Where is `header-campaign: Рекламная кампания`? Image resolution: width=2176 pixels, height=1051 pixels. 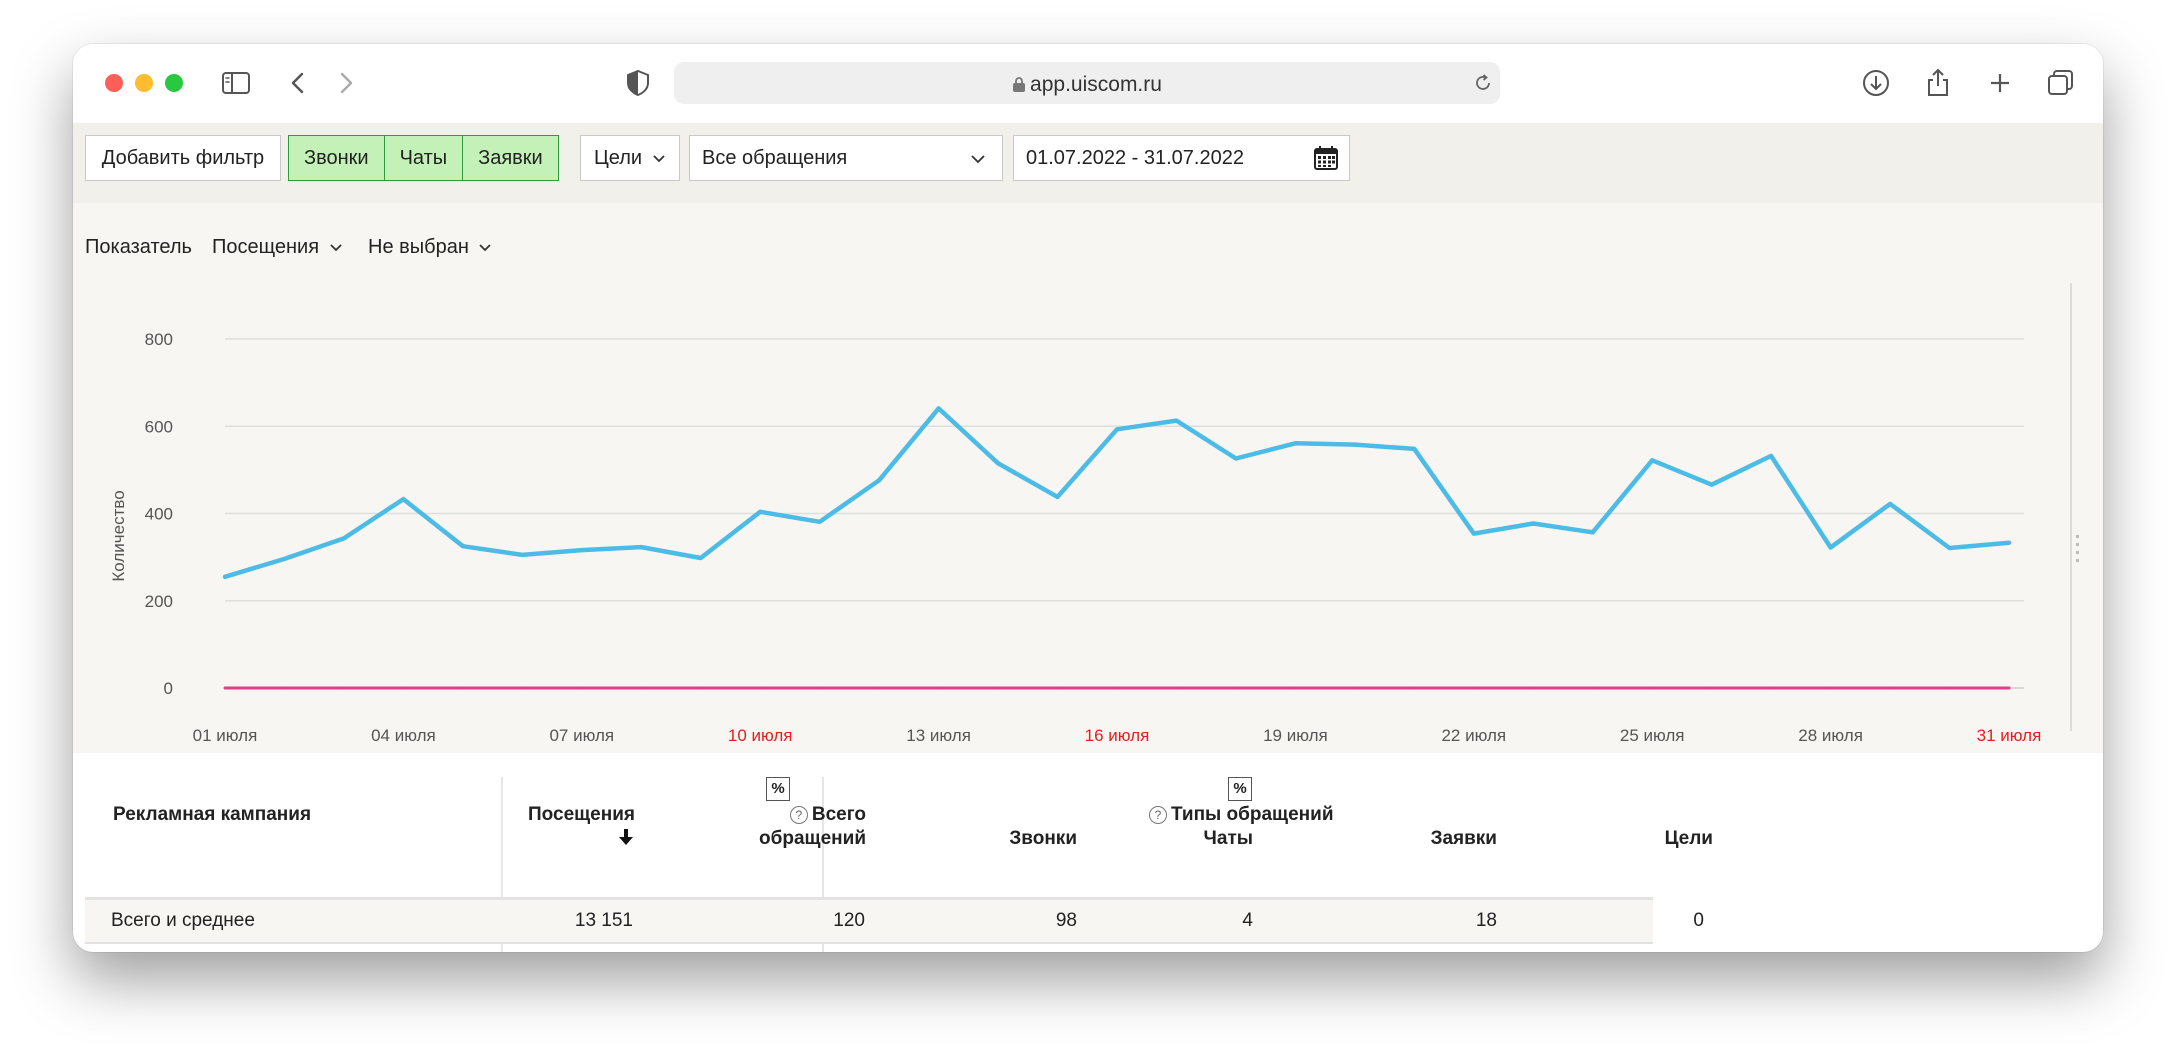 header-campaign: Рекламная кампания is located at coordinates (212, 814).